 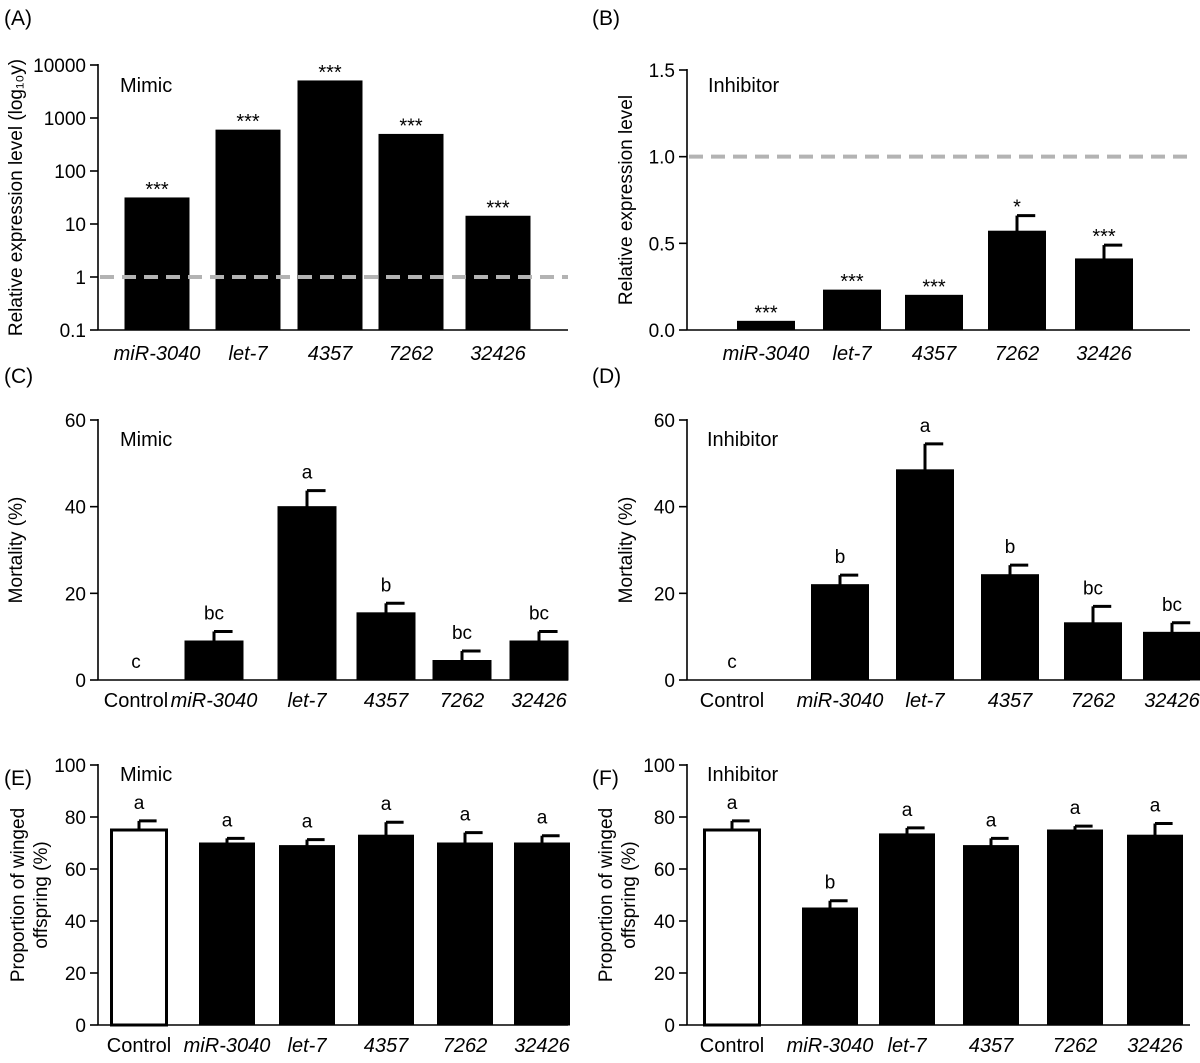 What do you see at coordinates (80, 278) in the screenshot?
I see `y-tick-label: 1` at bounding box center [80, 278].